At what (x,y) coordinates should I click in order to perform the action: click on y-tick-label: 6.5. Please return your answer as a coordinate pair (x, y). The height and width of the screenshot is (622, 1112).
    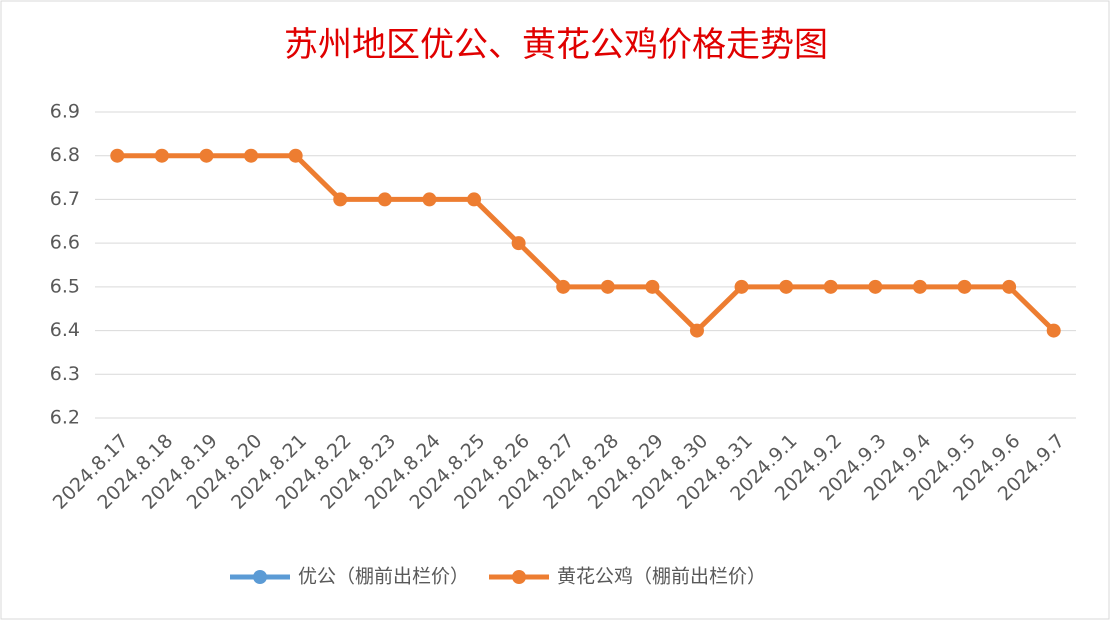
    Looking at the image, I should click on (65, 286).